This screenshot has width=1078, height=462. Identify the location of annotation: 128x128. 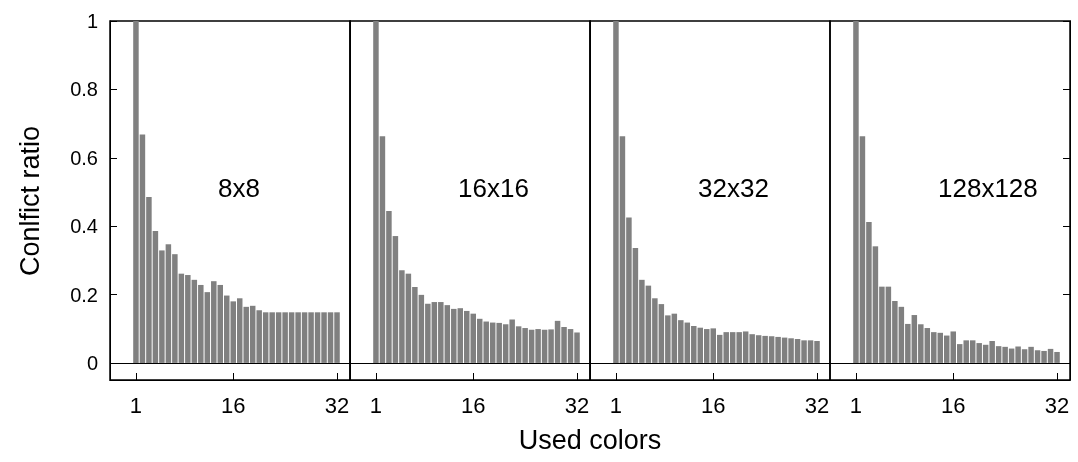
(988, 188).